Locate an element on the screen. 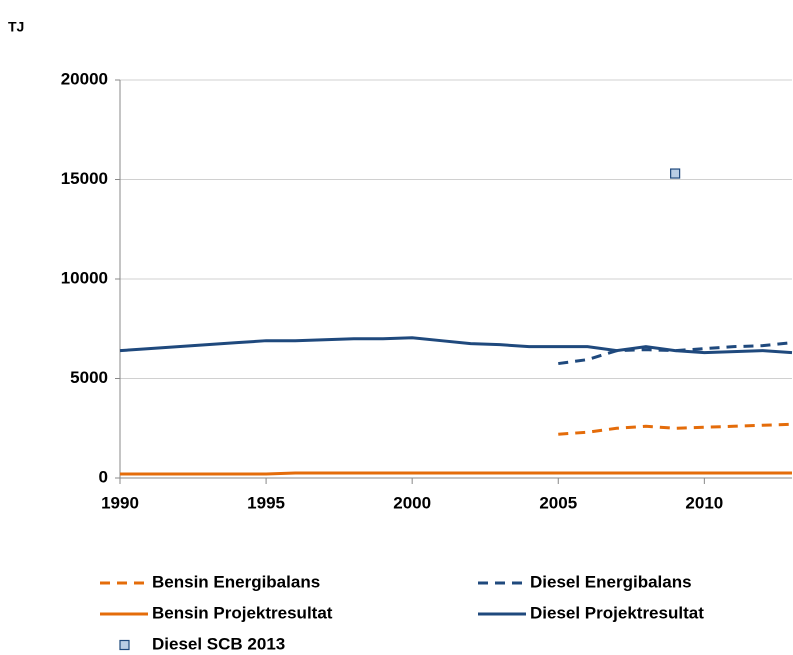  y-tick-label: 10000 is located at coordinates (84, 277).